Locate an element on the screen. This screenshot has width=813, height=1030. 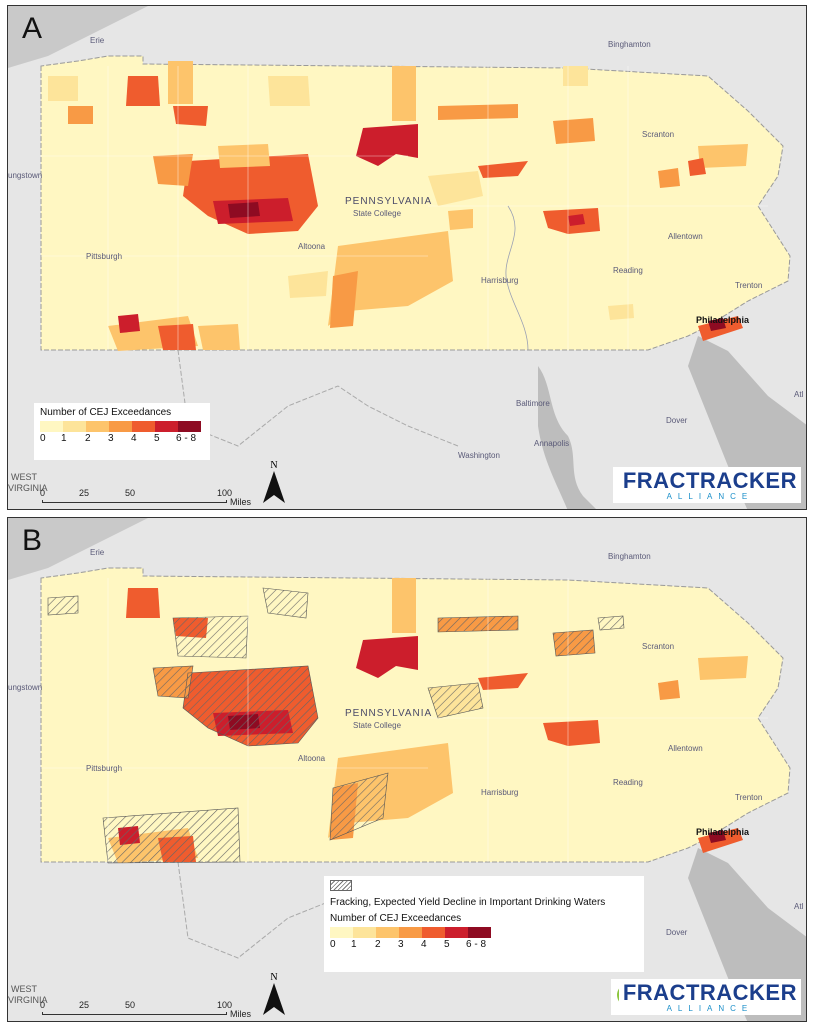
legend-tick: 0 is located at coordinates (43, 438).